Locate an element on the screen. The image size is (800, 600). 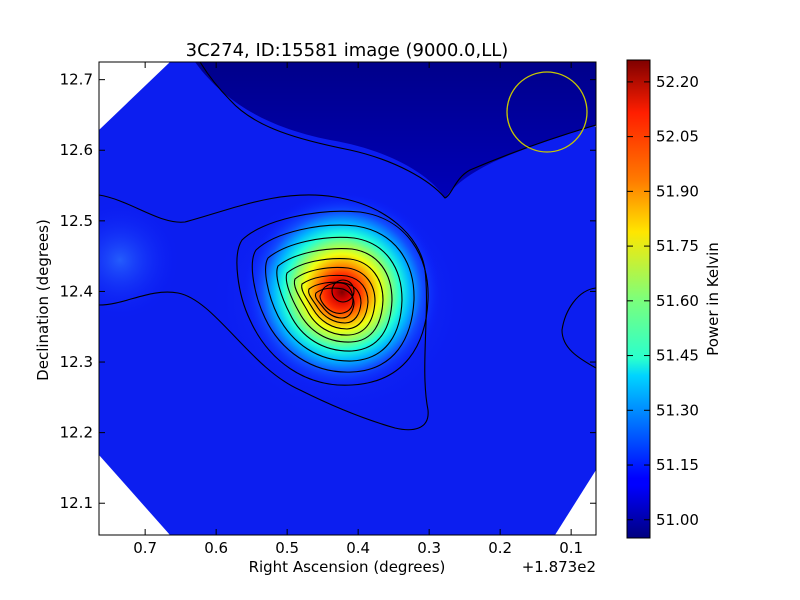
source-emission is located at coordinates (342, 292).